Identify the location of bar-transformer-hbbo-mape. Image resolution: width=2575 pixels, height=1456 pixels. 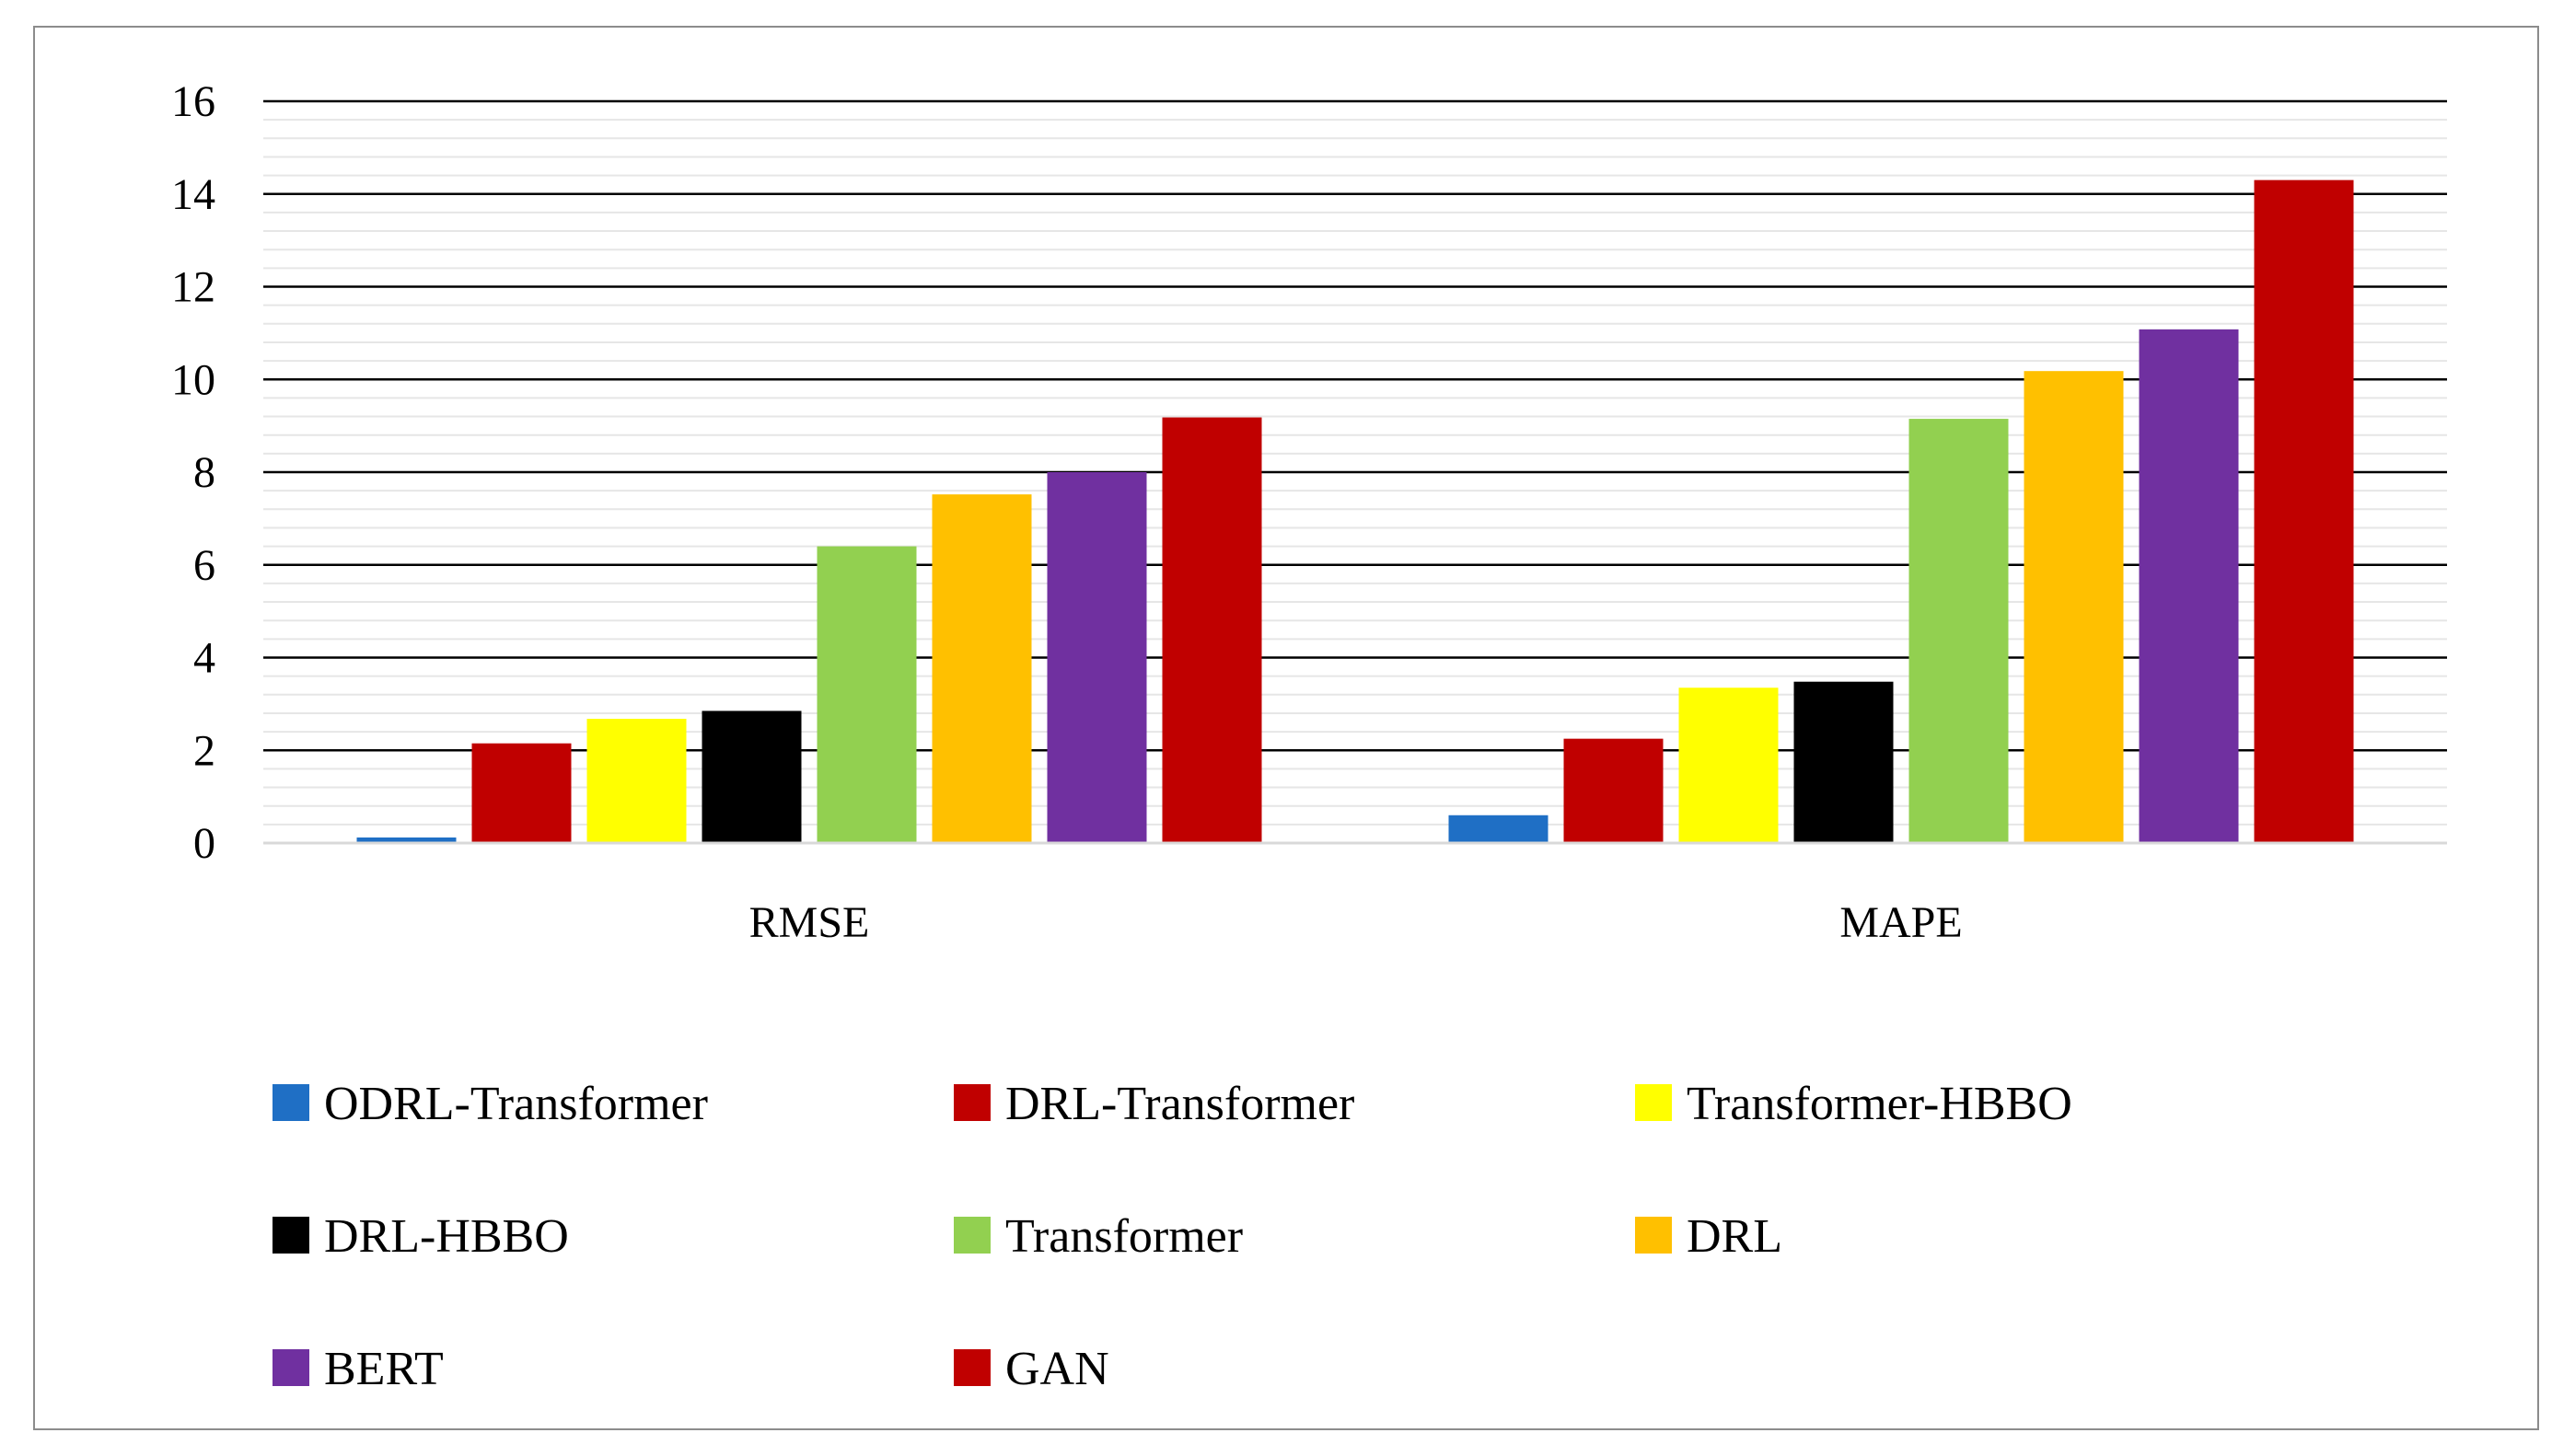
(1728, 765).